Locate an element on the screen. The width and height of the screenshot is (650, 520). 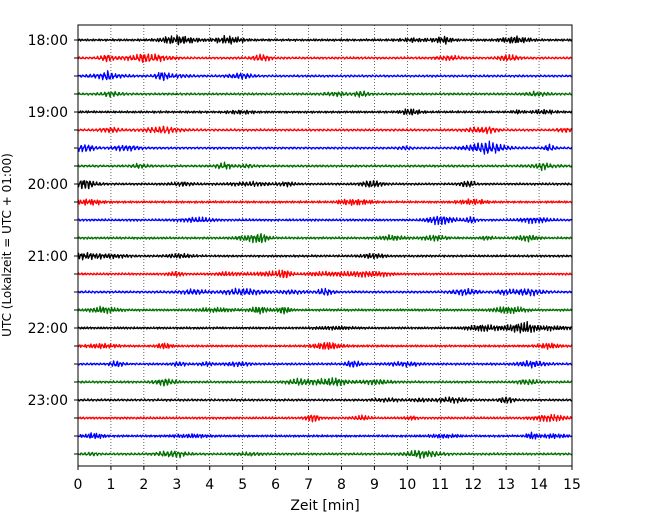
x-tick-label: 6 is located at coordinates (275, 485).